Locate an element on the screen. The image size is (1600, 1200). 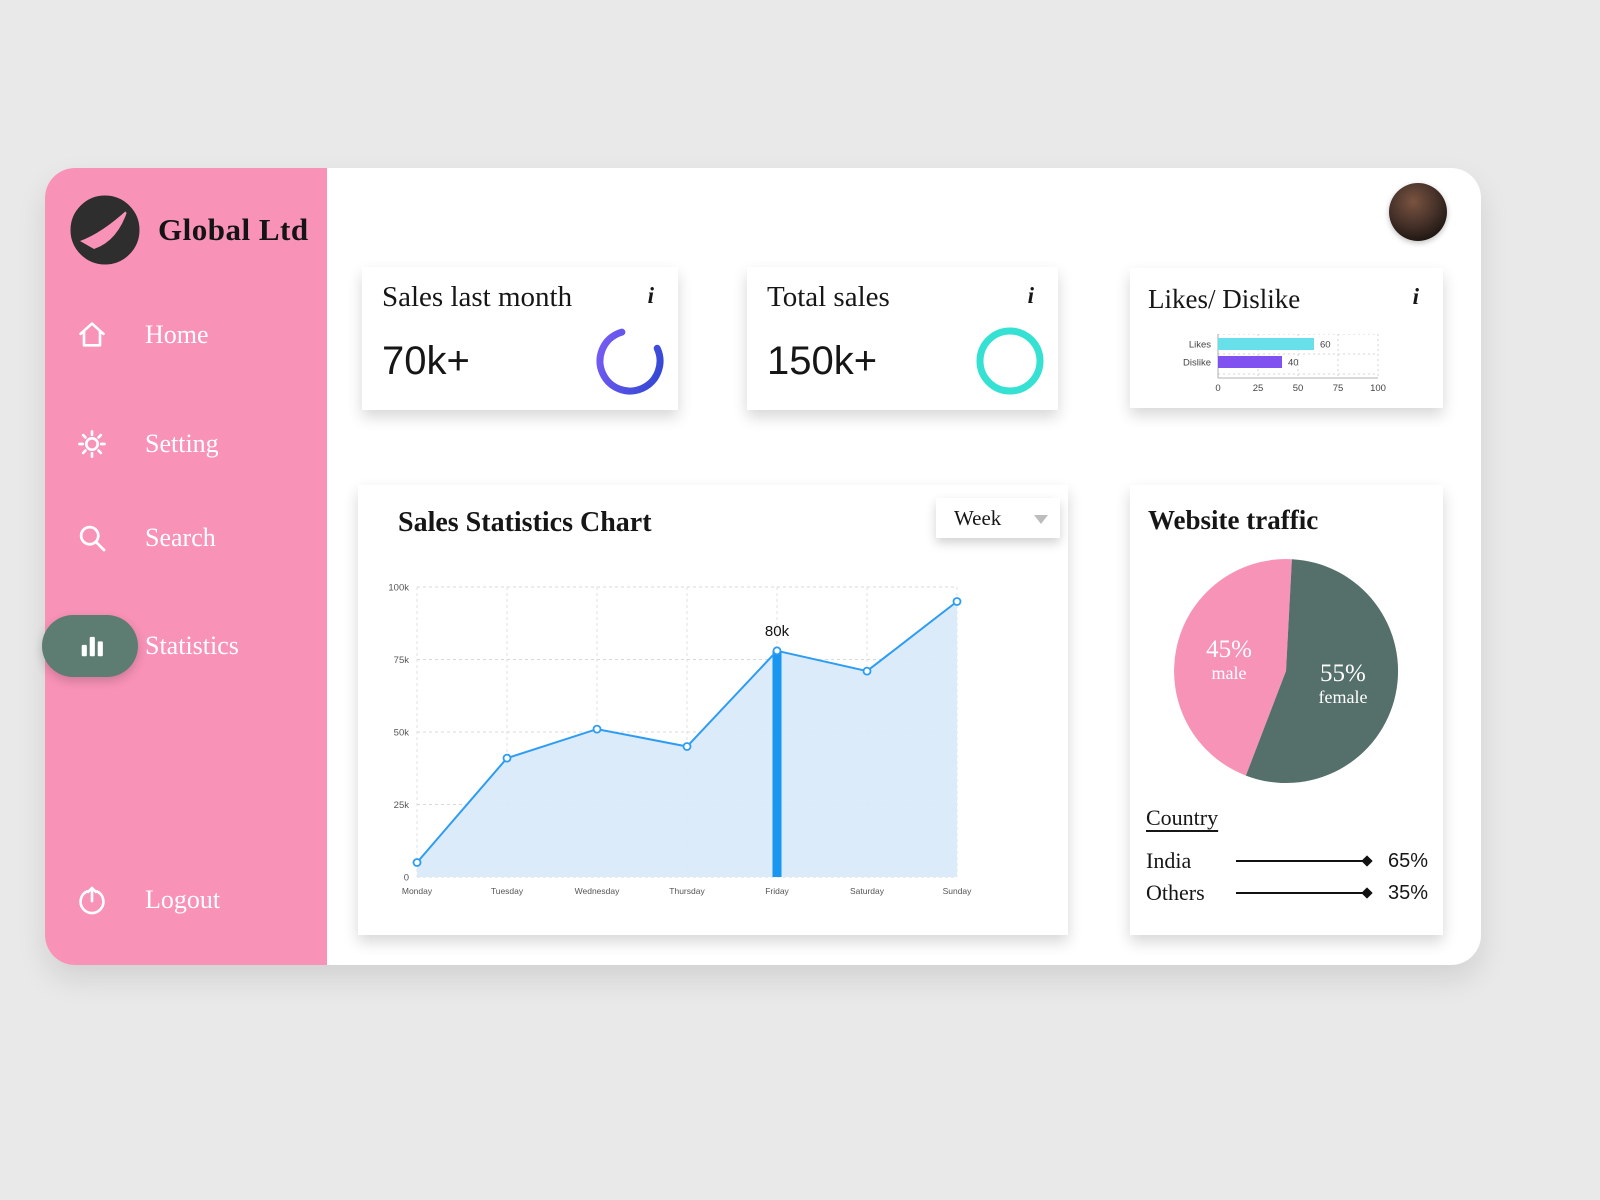
sidebar-item-label: Logout is located at coordinates (183, 899).